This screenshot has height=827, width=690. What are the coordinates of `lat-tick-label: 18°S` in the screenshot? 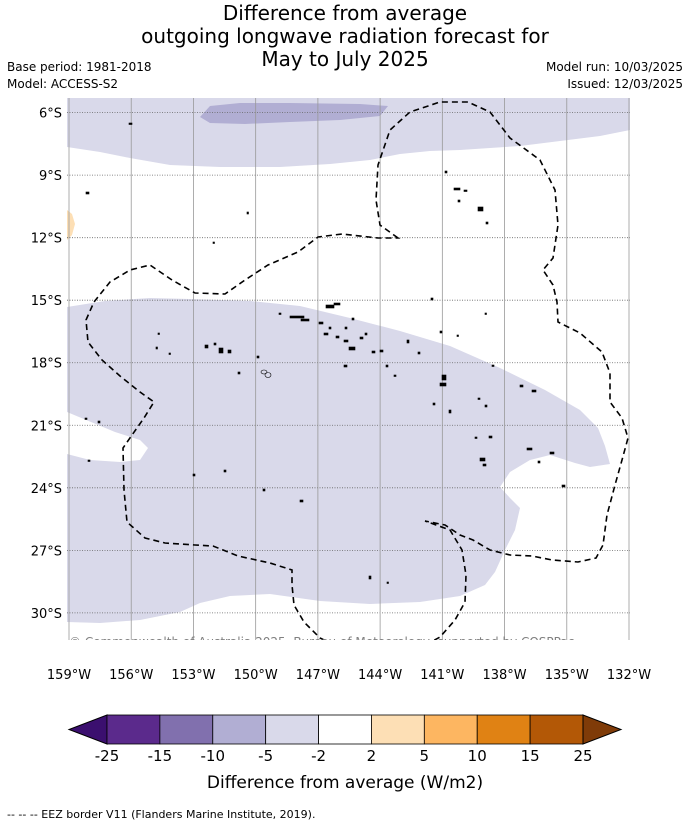 It's located at (46, 364).